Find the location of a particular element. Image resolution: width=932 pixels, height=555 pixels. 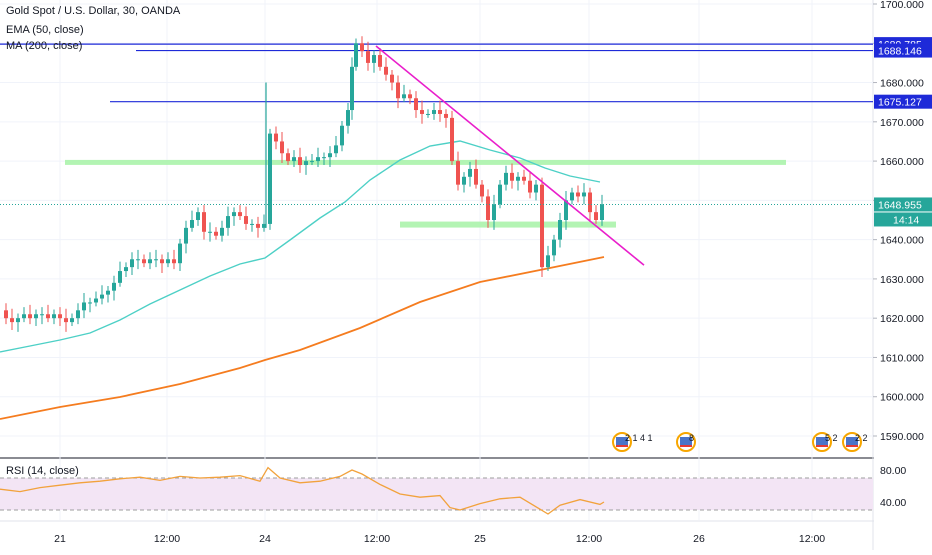

time-axis-label: 21 is located at coordinates (60, 539).